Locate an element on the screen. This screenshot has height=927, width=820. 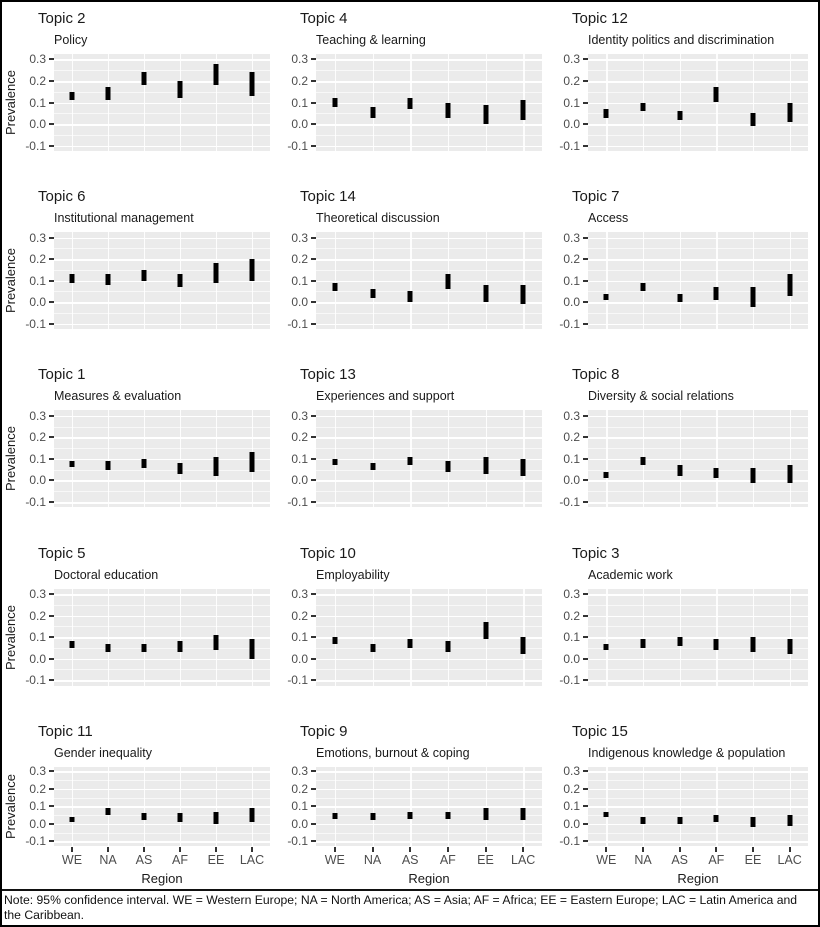
y-tick-label: -0.1 is located at coordinates (297, 680).